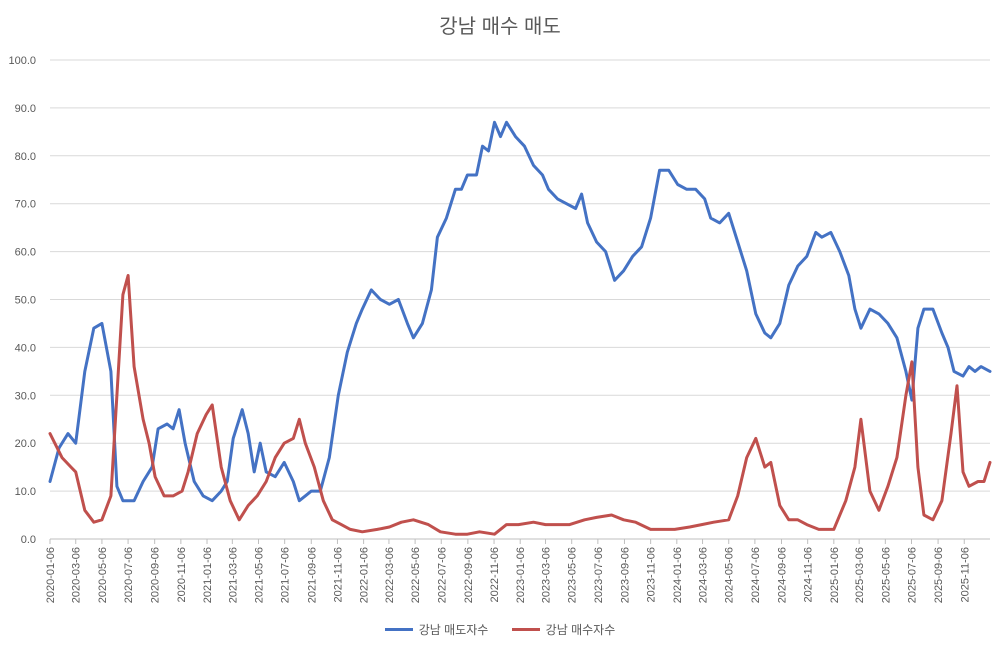  I want to click on x-tick-label: 2021-03-06, so click(233, 575).